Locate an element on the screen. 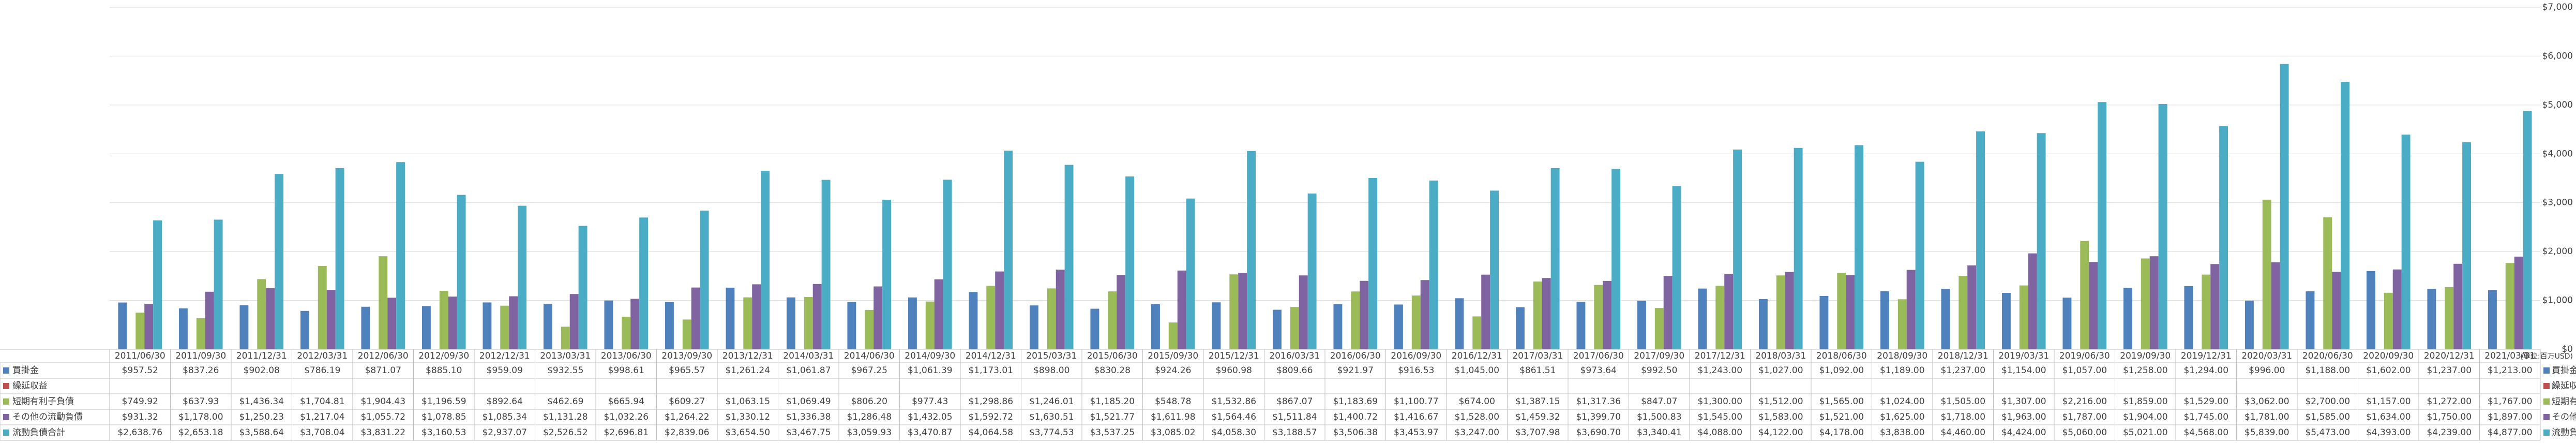 The image size is (2576, 444). x-tick-label: 2011/06/30 is located at coordinates (140, 356).